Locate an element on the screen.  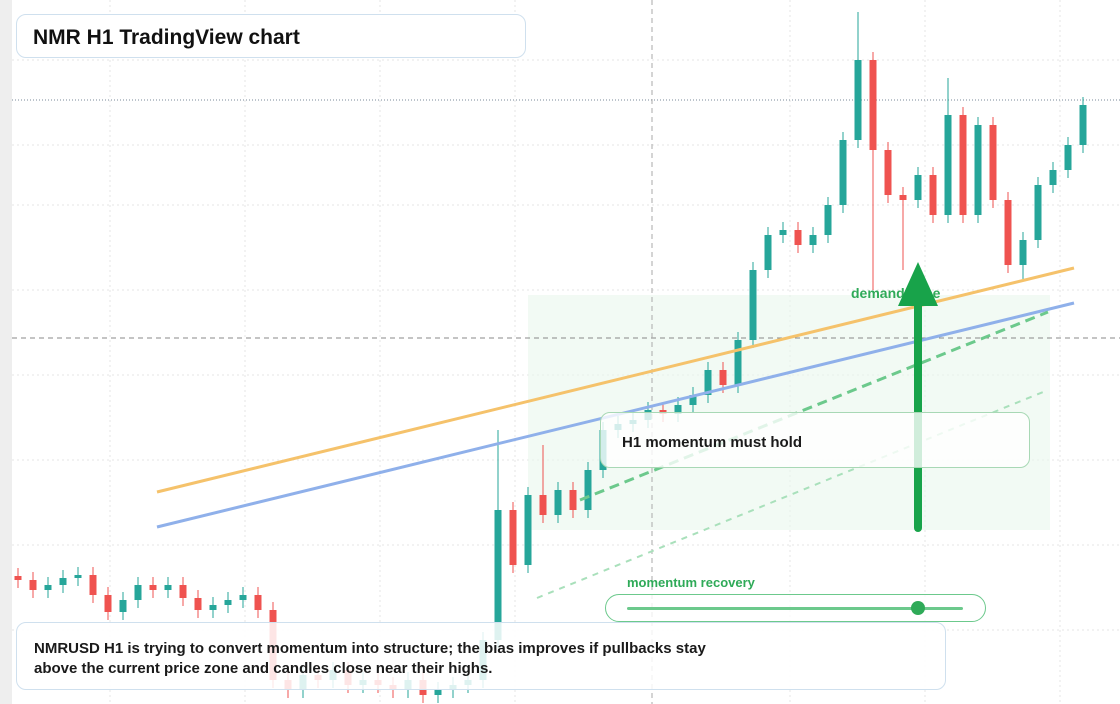
slider-track is located at coordinates (795, 608).